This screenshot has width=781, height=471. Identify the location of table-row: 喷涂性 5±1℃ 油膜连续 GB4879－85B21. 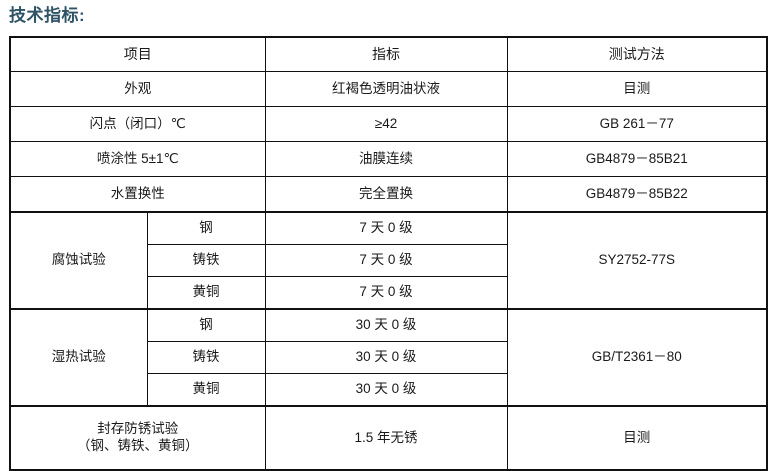
(388, 159).